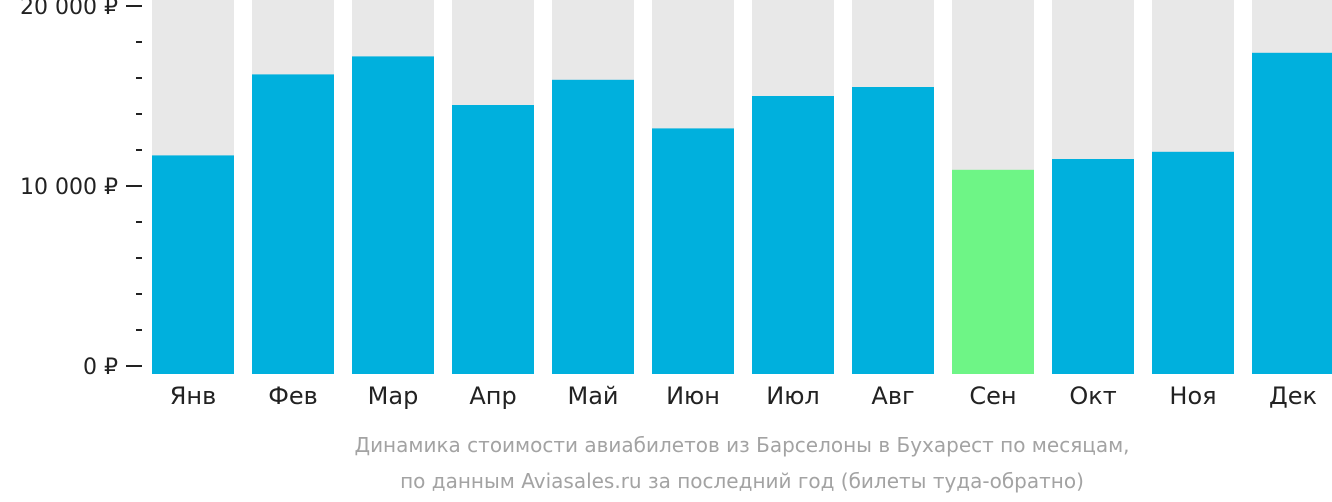  Describe the element at coordinates (592, 396) in the screenshot. I see `x-tick-label-4: Май` at that location.